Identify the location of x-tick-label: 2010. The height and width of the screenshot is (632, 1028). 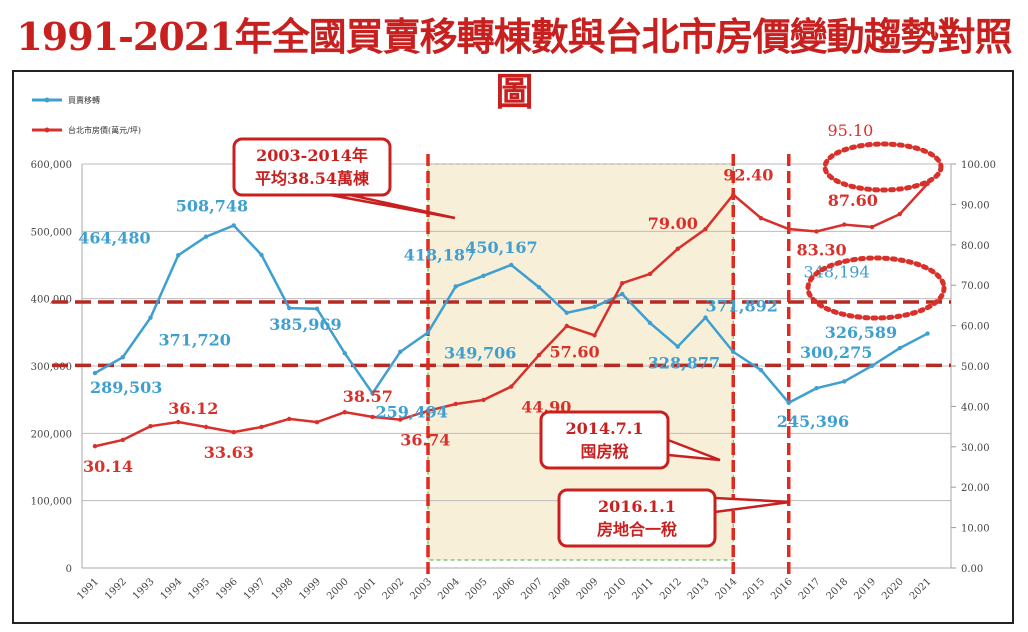
(616, 589).